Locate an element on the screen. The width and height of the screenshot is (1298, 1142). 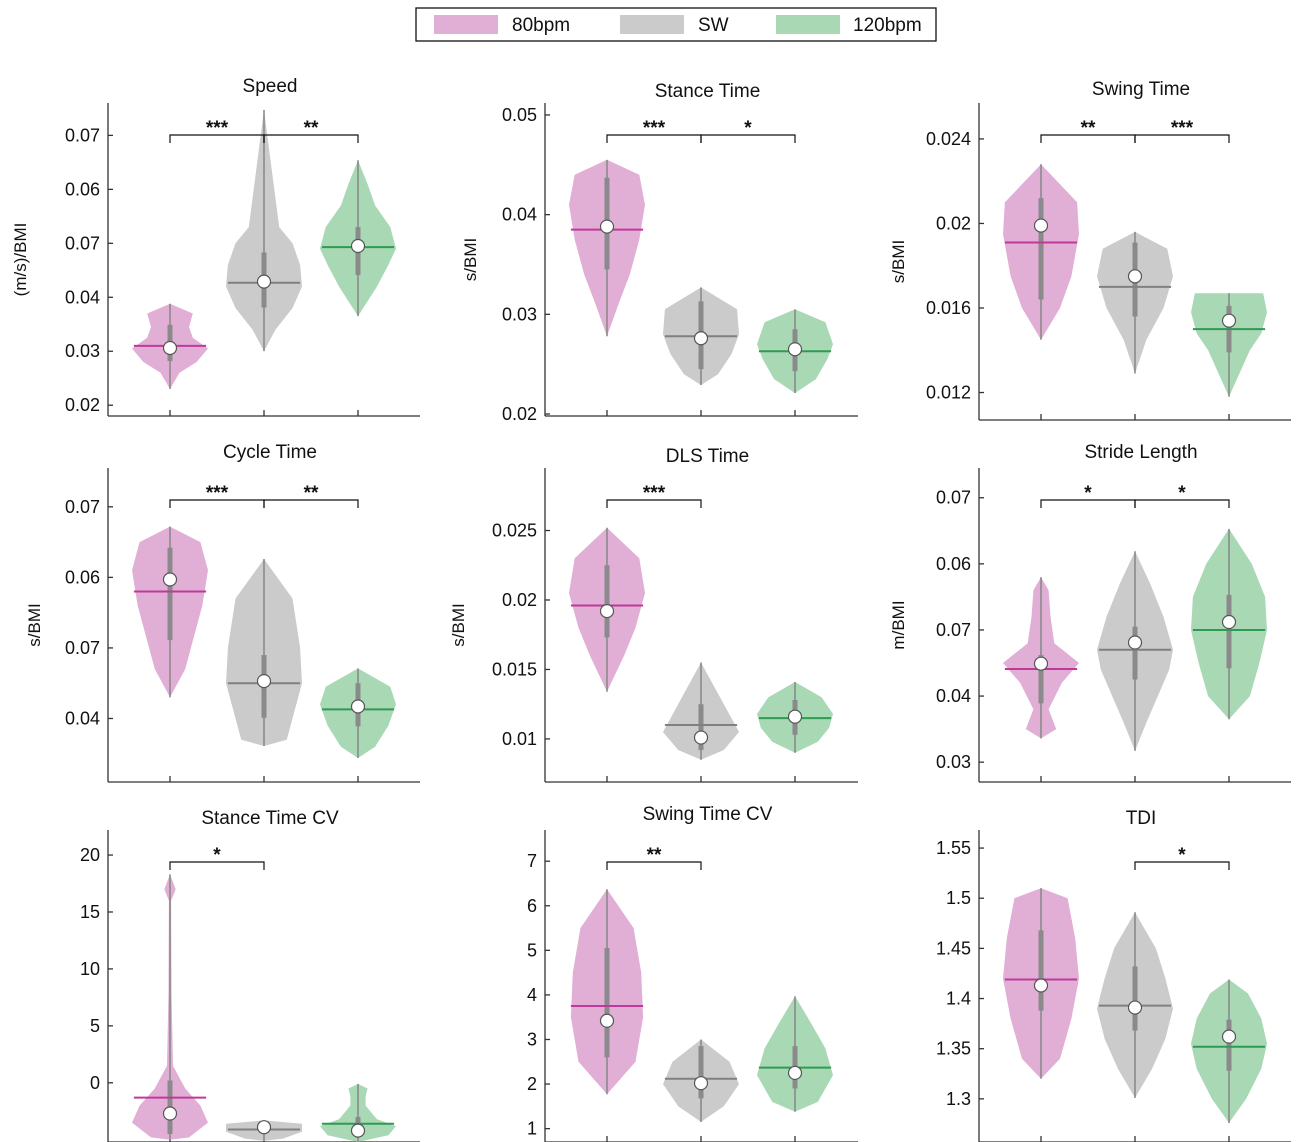
y-tick-label: 7 is located at coordinates (532, 861).